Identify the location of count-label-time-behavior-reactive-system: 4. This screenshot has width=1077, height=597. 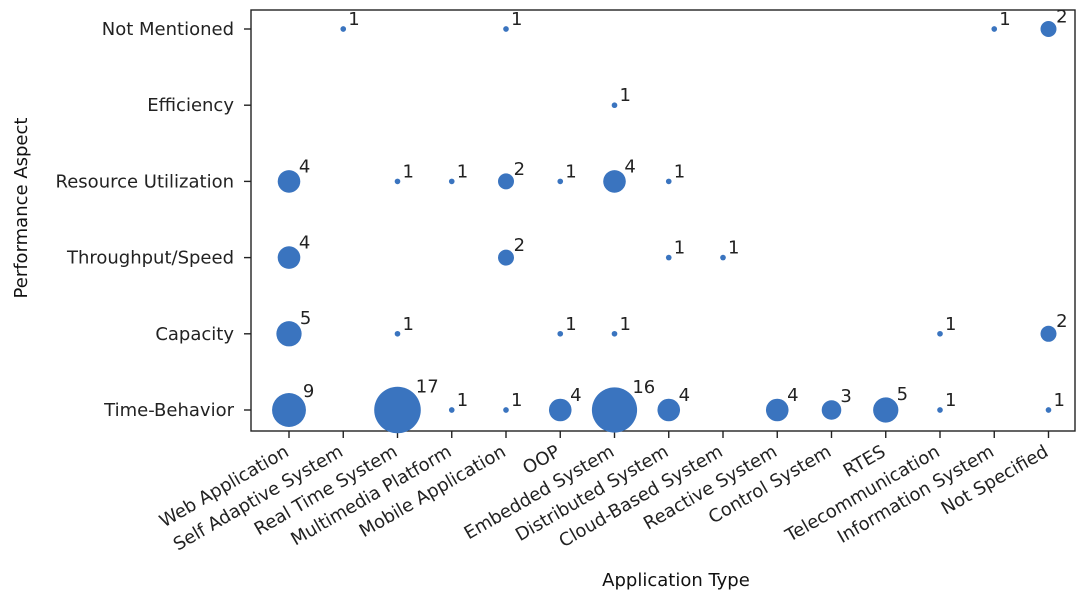
(792, 395).